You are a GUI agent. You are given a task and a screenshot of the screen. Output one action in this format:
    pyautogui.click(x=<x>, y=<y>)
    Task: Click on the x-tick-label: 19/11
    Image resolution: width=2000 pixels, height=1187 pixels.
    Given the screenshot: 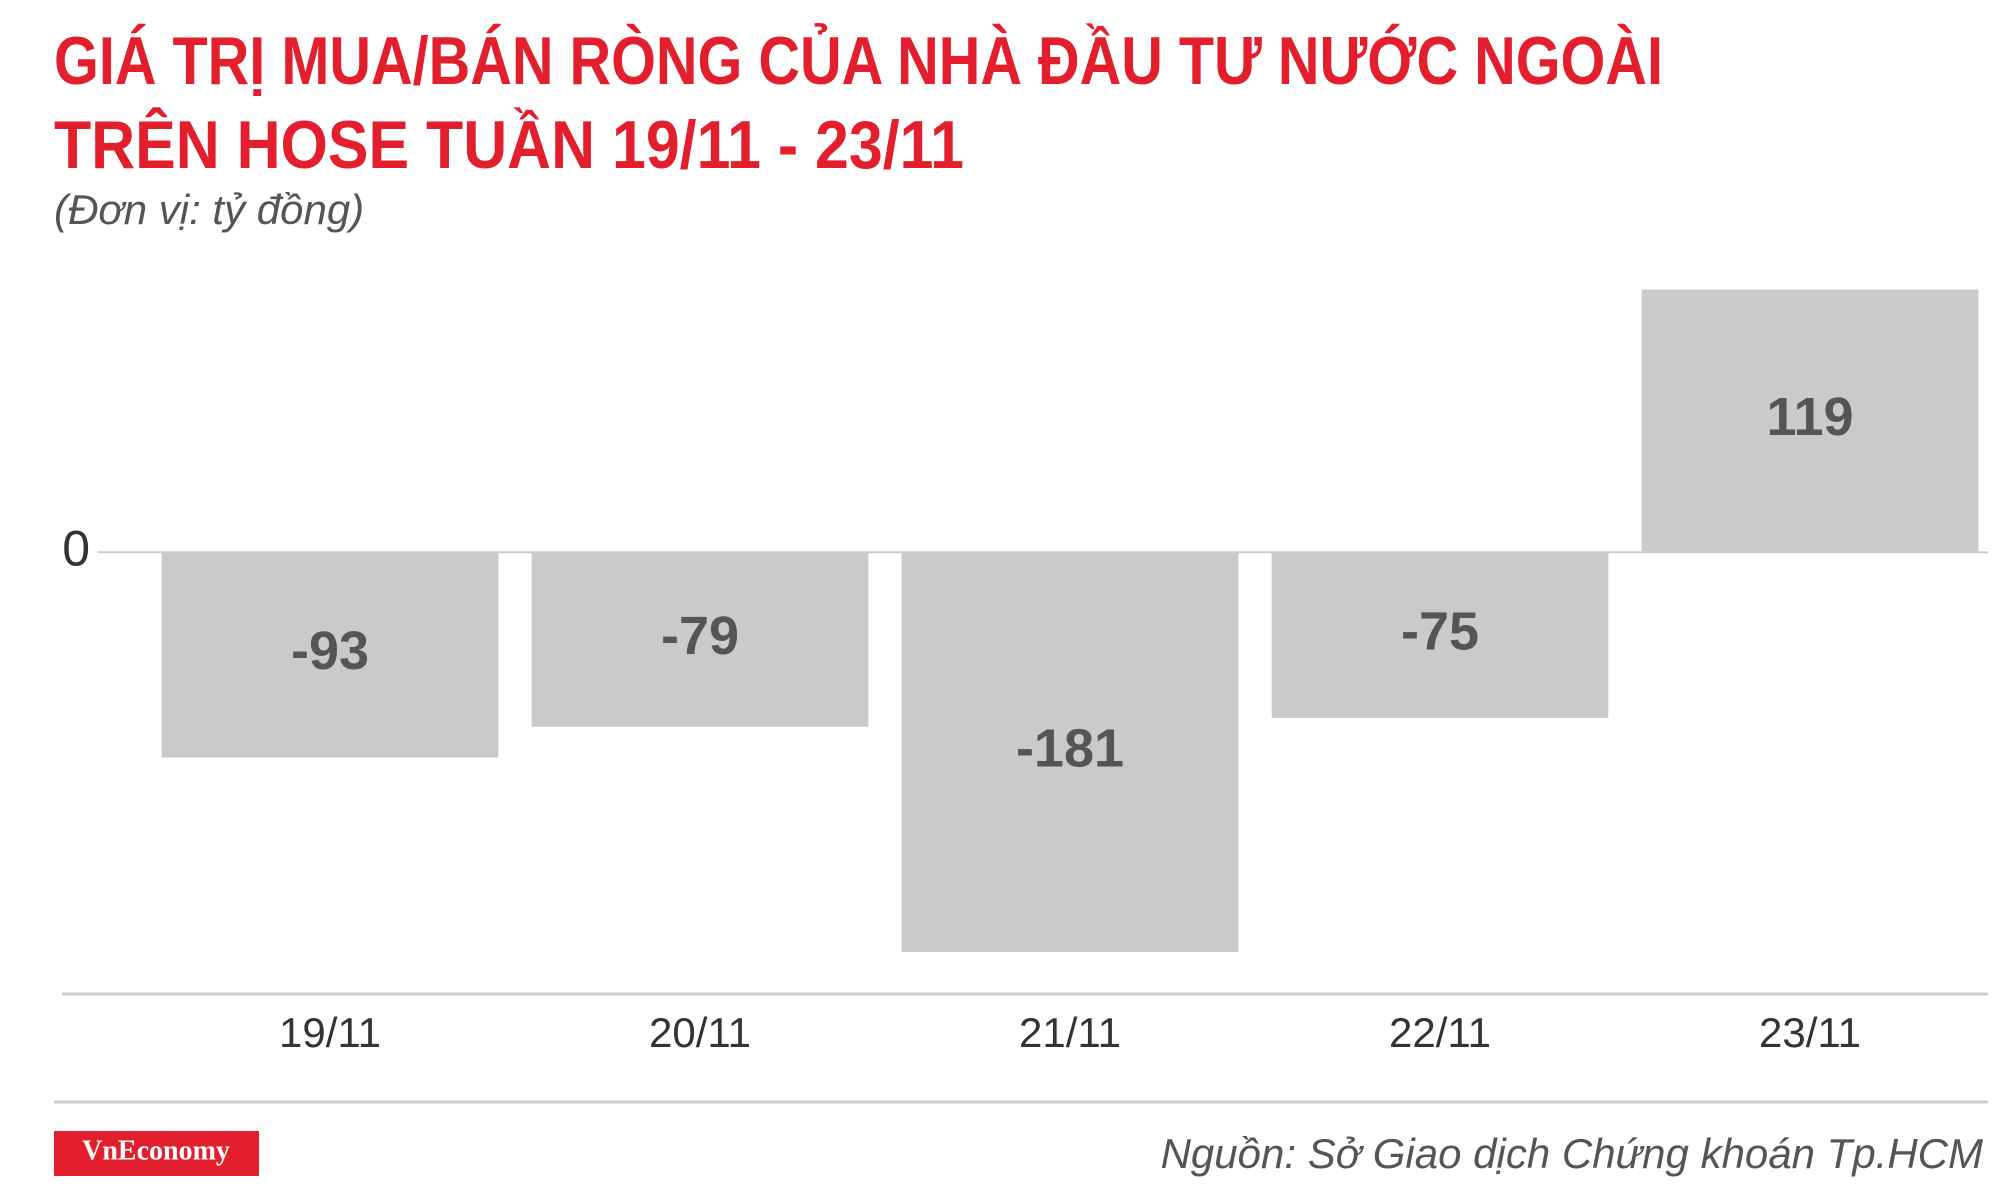 What is the action you would take?
    pyautogui.click(x=330, y=1032)
    